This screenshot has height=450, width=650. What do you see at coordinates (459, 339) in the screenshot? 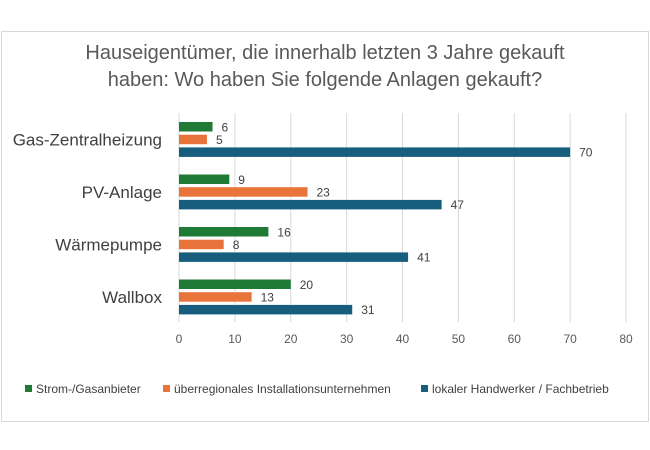
I see `x-tick-label-50: 50` at bounding box center [459, 339].